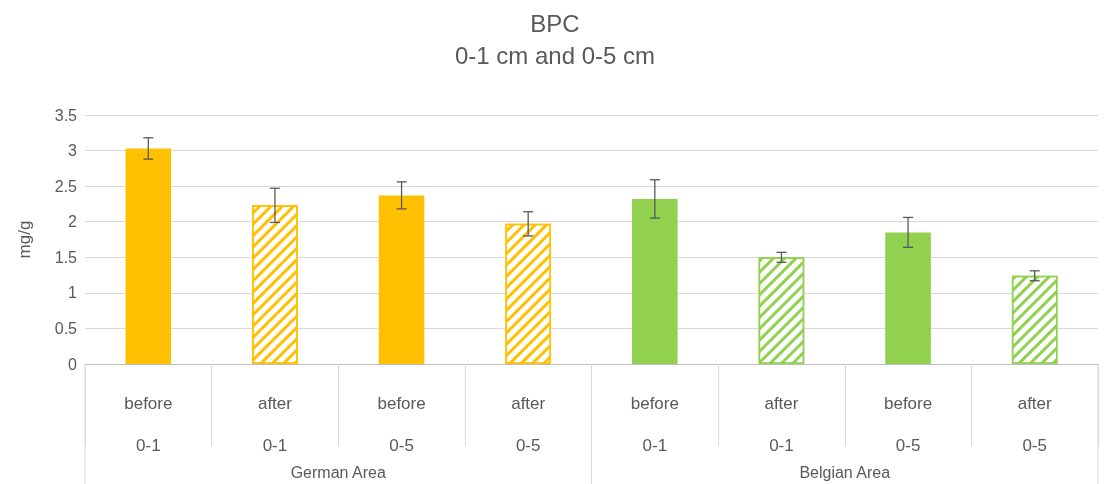 This screenshot has height=484, width=1110. I want to click on y-tick-label: 3, so click(73, 151).